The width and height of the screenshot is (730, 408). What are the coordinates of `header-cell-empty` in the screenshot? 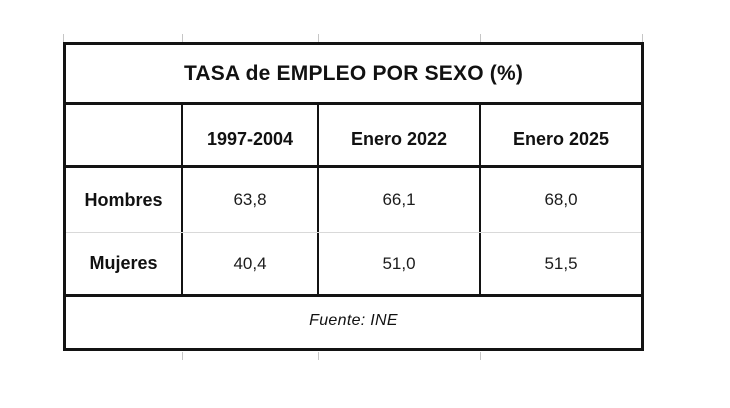 It's located at (124, 135).